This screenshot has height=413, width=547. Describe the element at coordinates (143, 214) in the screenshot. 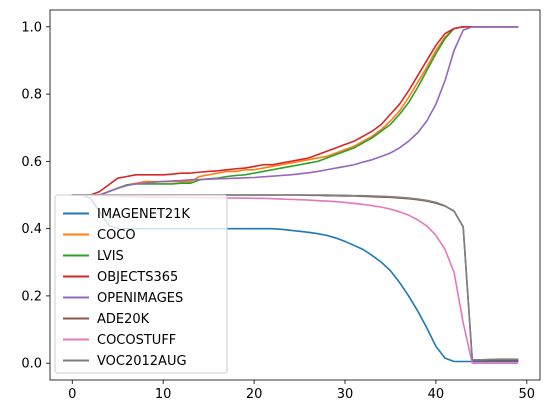

I see `legend-label-imagenet21k: IMAGENET21K` at that location.